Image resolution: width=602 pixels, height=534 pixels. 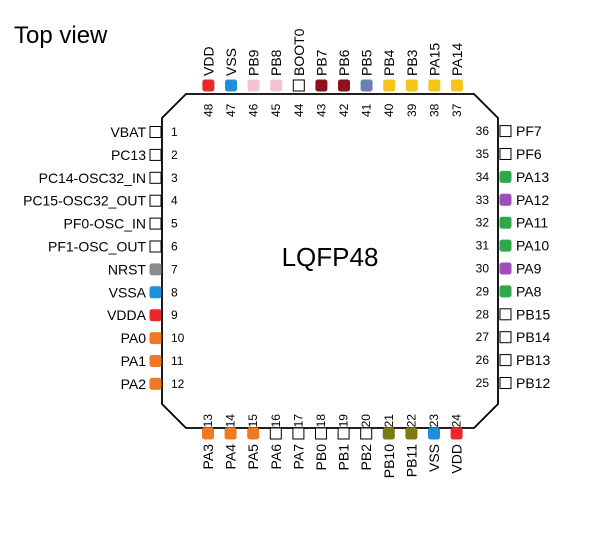 I want to click on pin-31-number: 31, so click(x=483, y=246).